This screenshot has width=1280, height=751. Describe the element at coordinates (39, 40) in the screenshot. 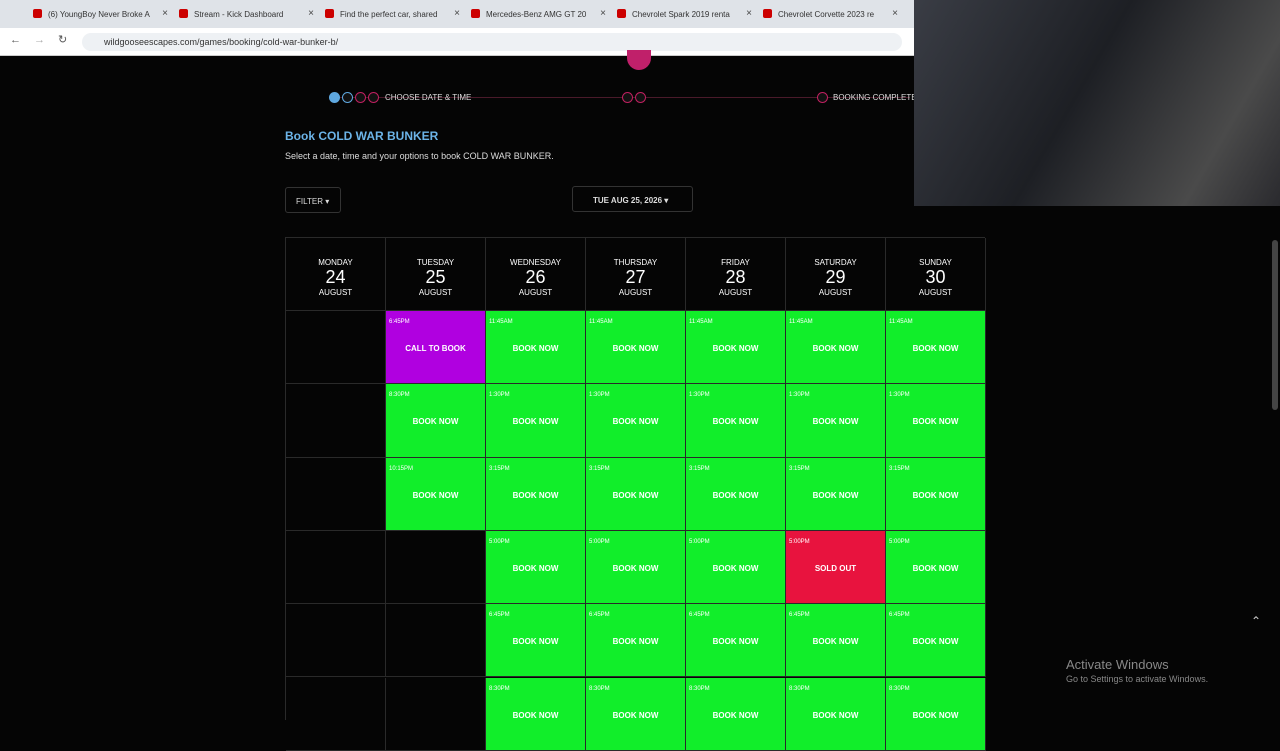

I see `forward-button: →` at that location.